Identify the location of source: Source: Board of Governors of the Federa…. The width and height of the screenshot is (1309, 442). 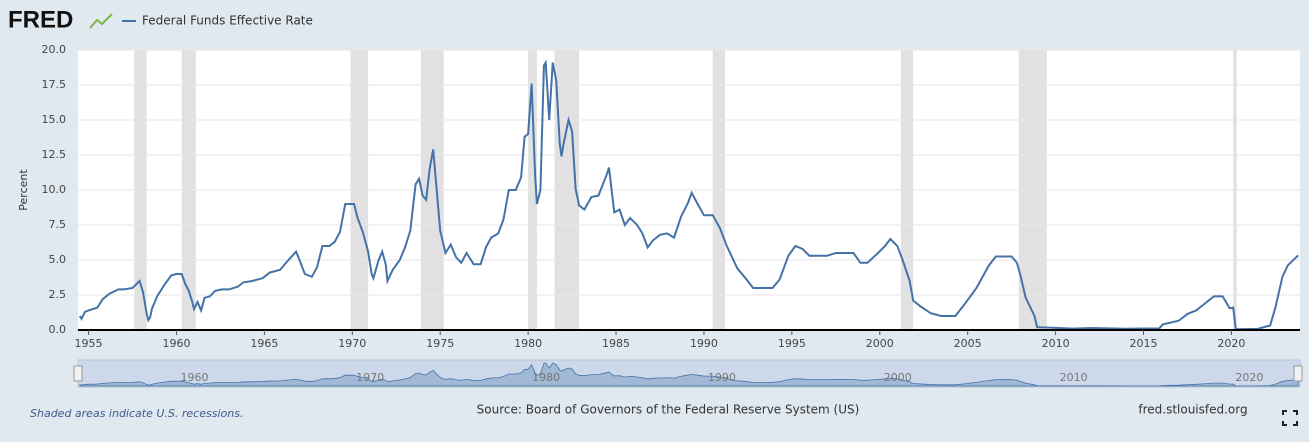
(668, 410).